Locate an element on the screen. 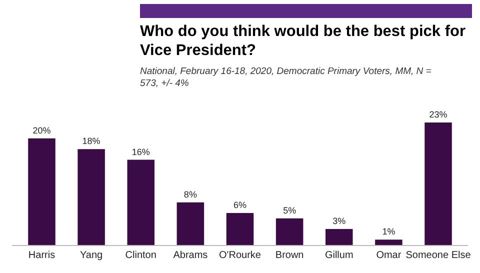 The width and height of the screenshot is (480, 273). x-tick-label: Clinton is located at coordinates (140, 255).